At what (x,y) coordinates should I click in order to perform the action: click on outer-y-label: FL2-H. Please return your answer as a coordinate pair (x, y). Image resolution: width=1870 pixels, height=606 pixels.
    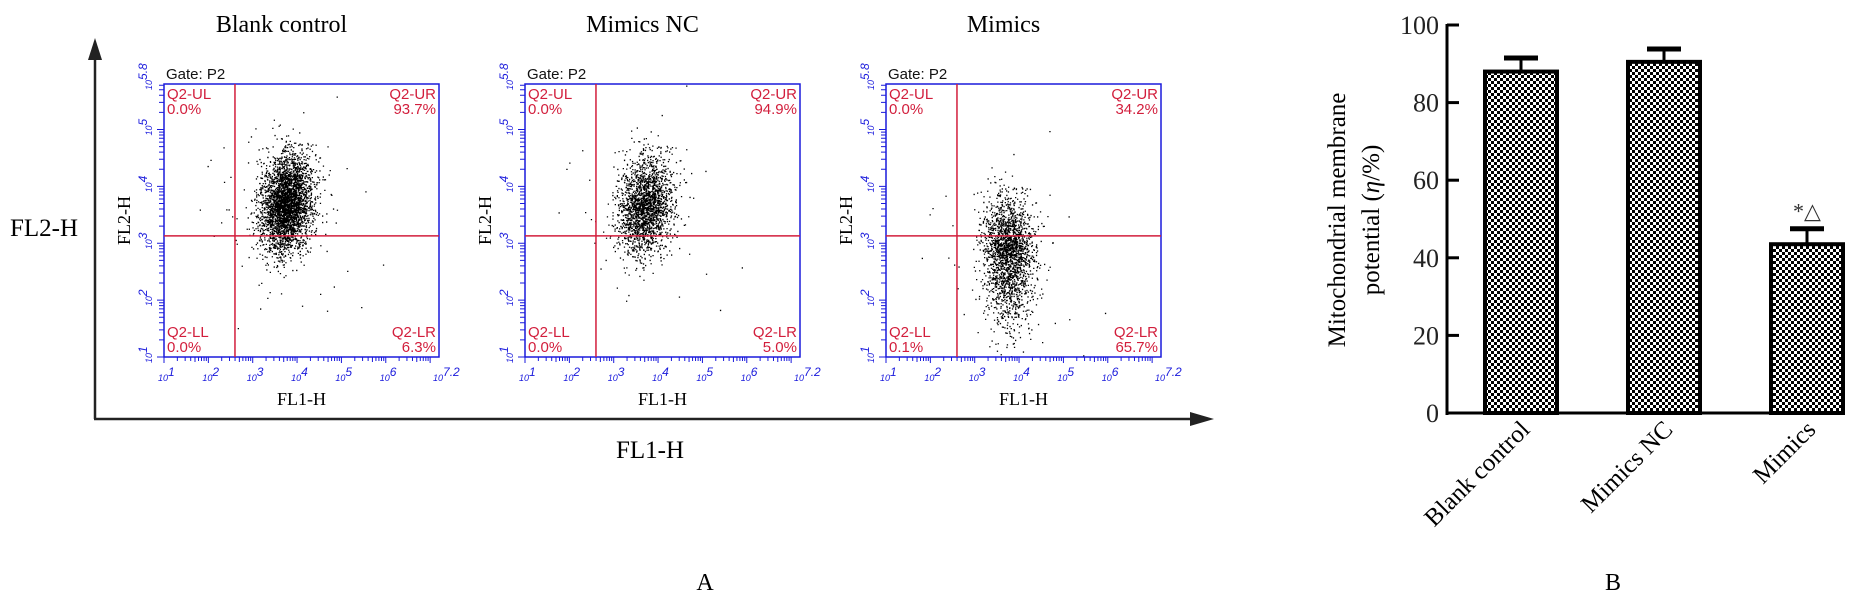
    Looking at the image, I should click on (44, 228).